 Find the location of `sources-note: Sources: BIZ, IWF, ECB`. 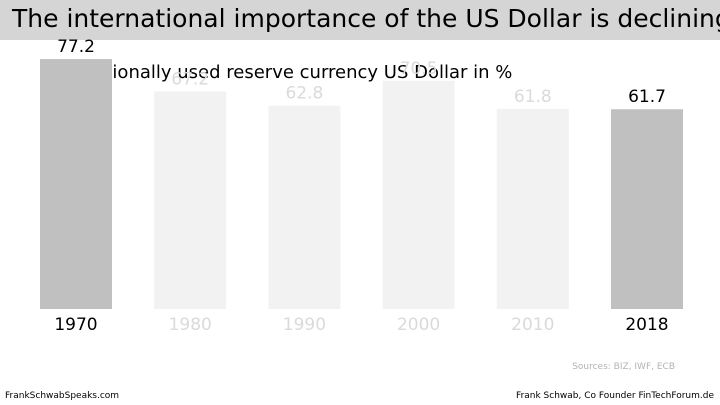

sources-note: Sources: BIZ, IWF, ECB is located at coordinates (623, 367).